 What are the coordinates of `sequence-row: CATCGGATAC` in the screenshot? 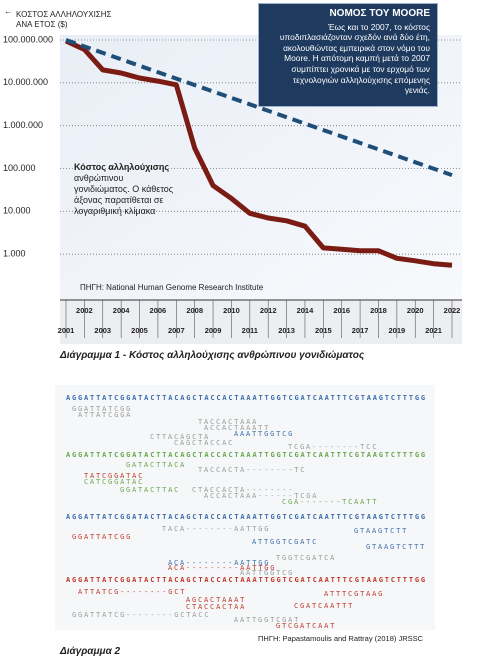 It's located at (114, 482).